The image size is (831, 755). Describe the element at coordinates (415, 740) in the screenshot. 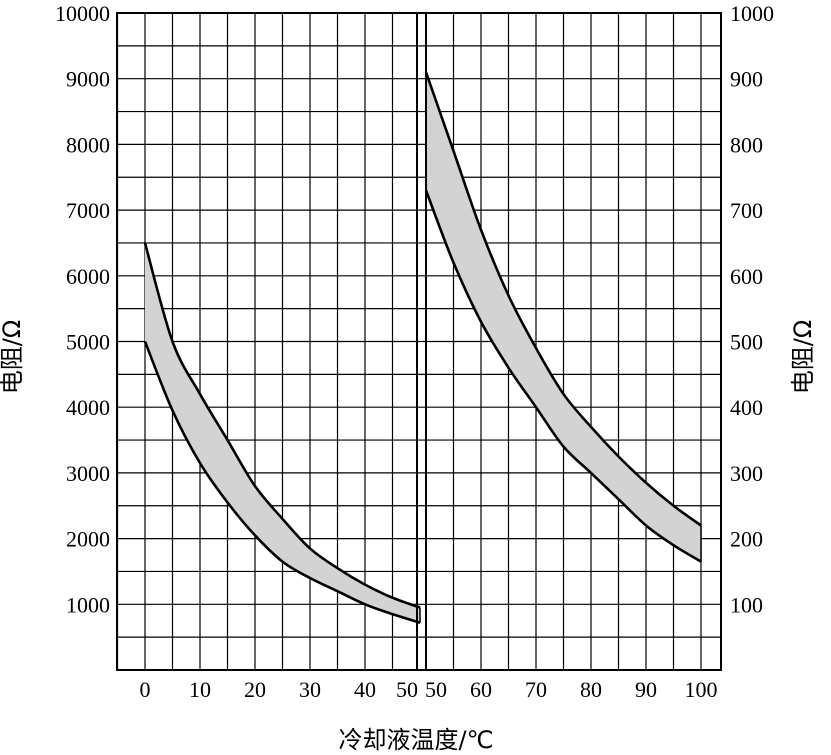

I see `x-axis-label: 冷却液温度/℃` at that location.